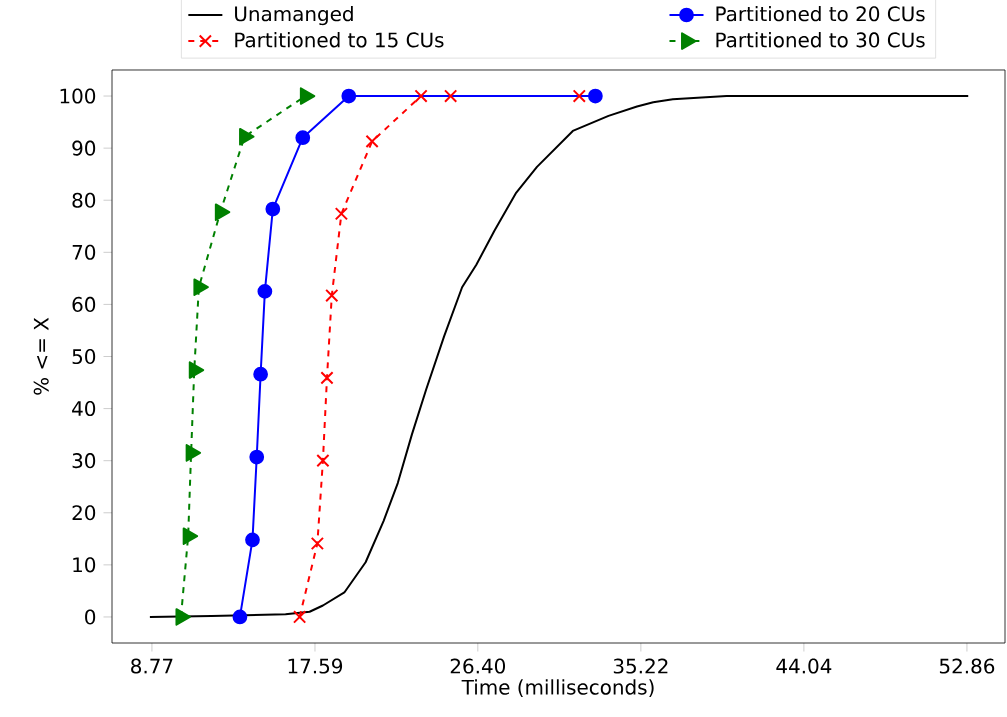 This screenshot has height=717, width=1007. I want to click on x-tick-label: 8.77, so click(152, 666).